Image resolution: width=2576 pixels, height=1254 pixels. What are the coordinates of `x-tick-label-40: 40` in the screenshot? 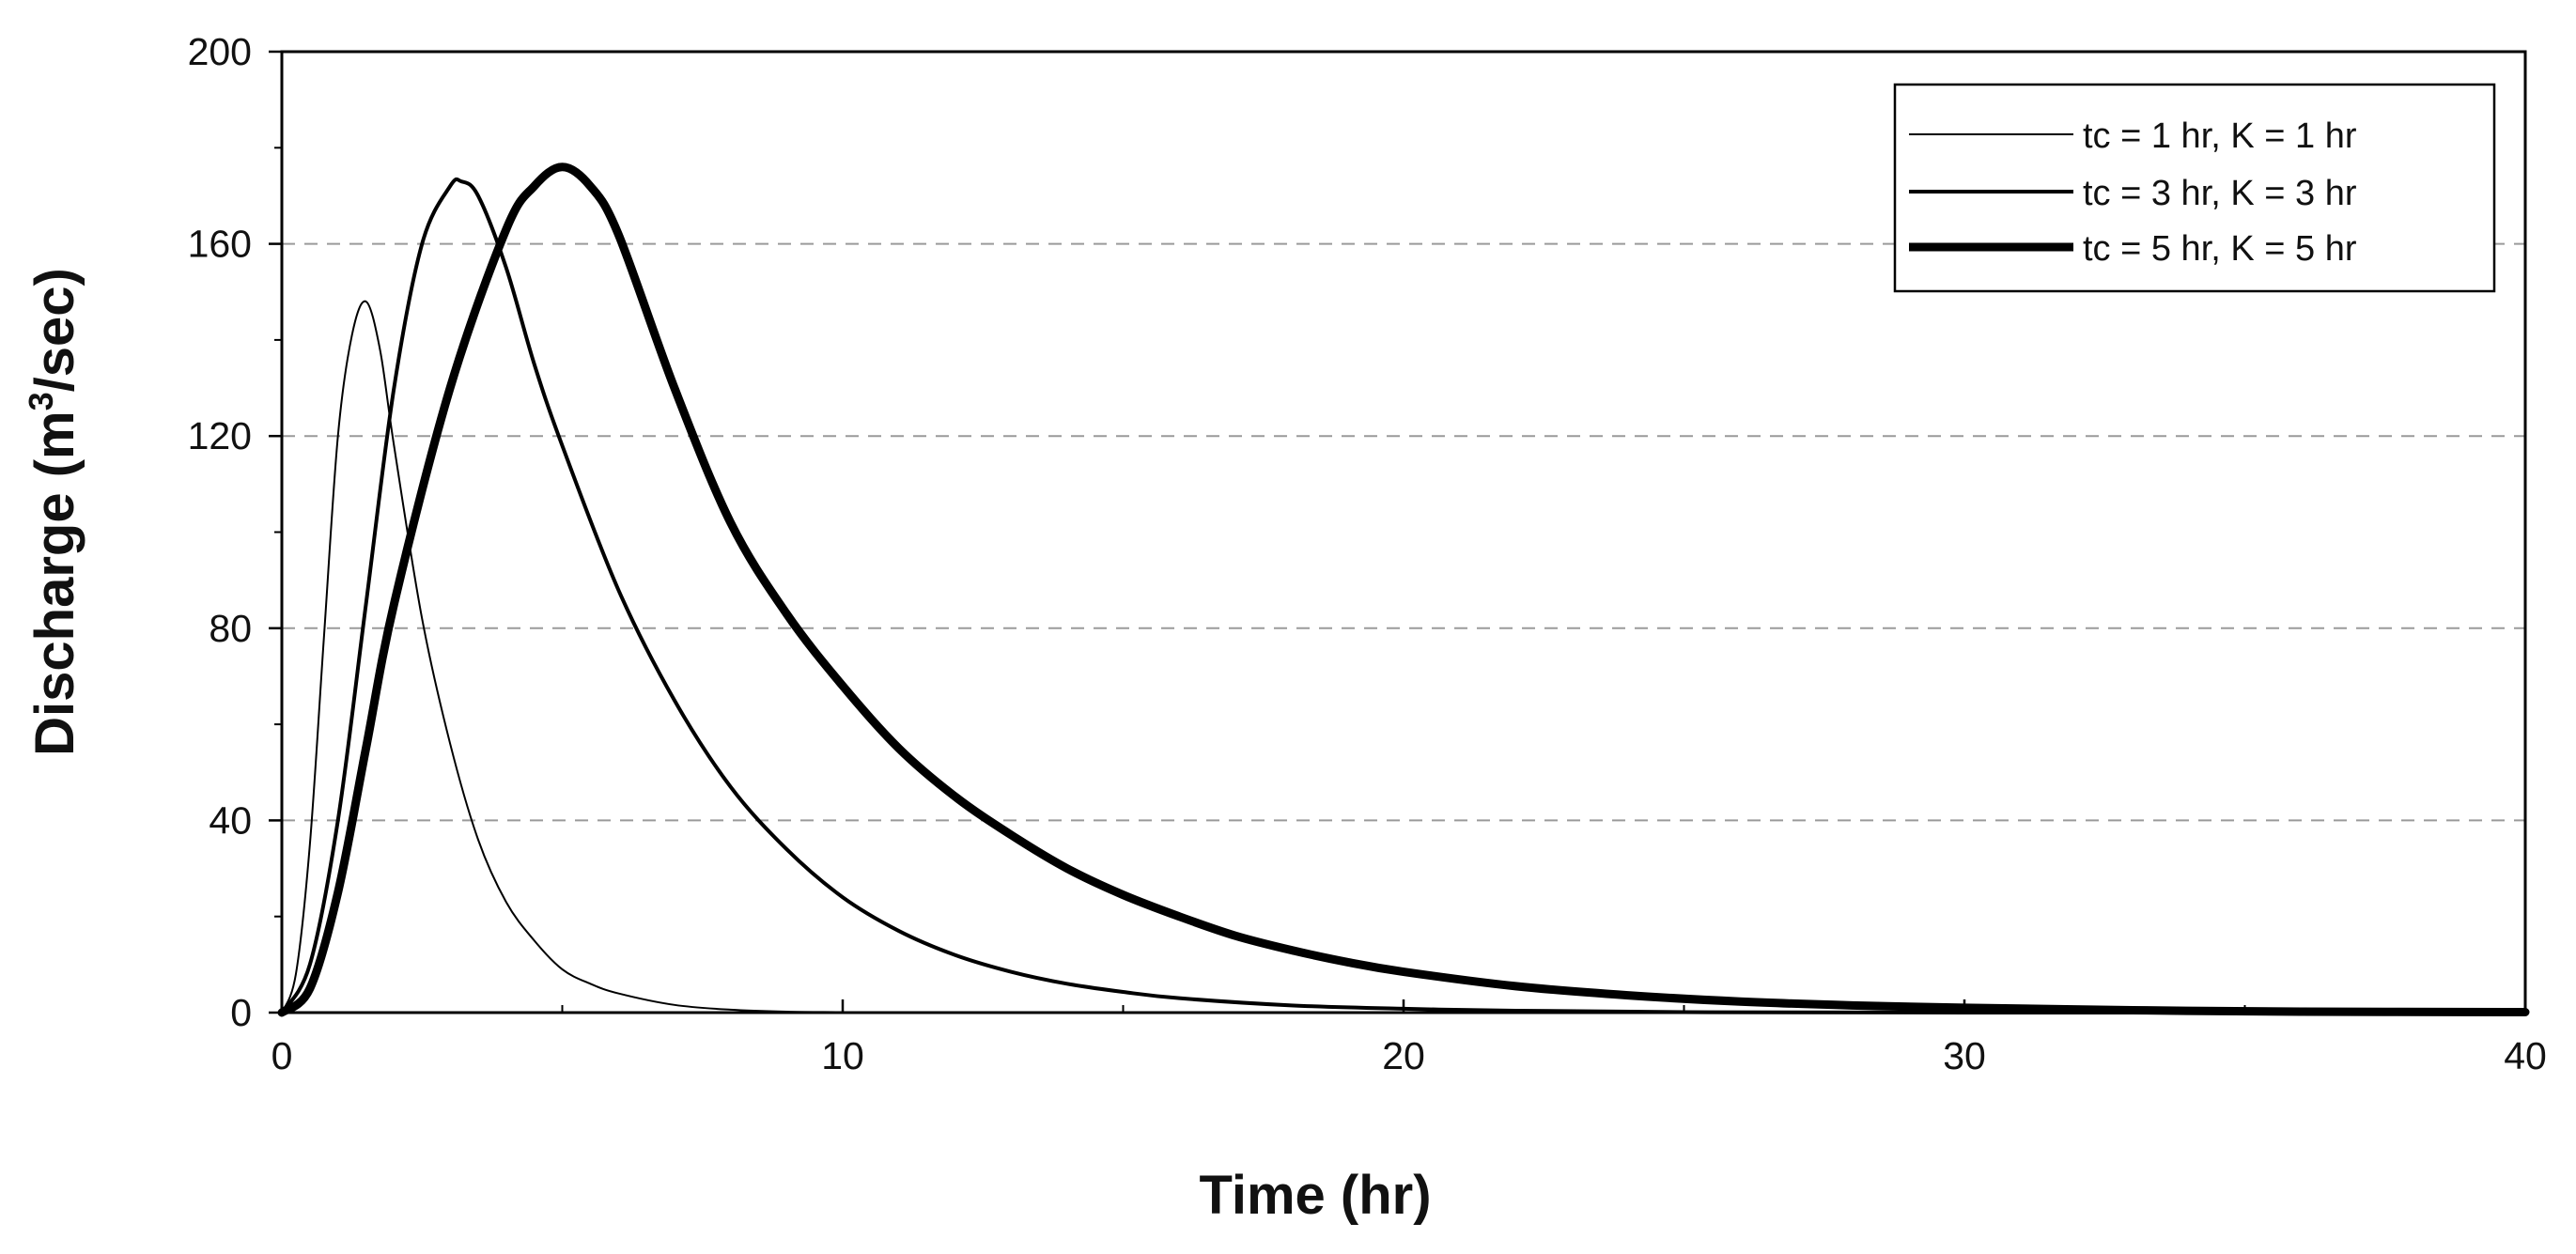 It's located at (2525, 1055).